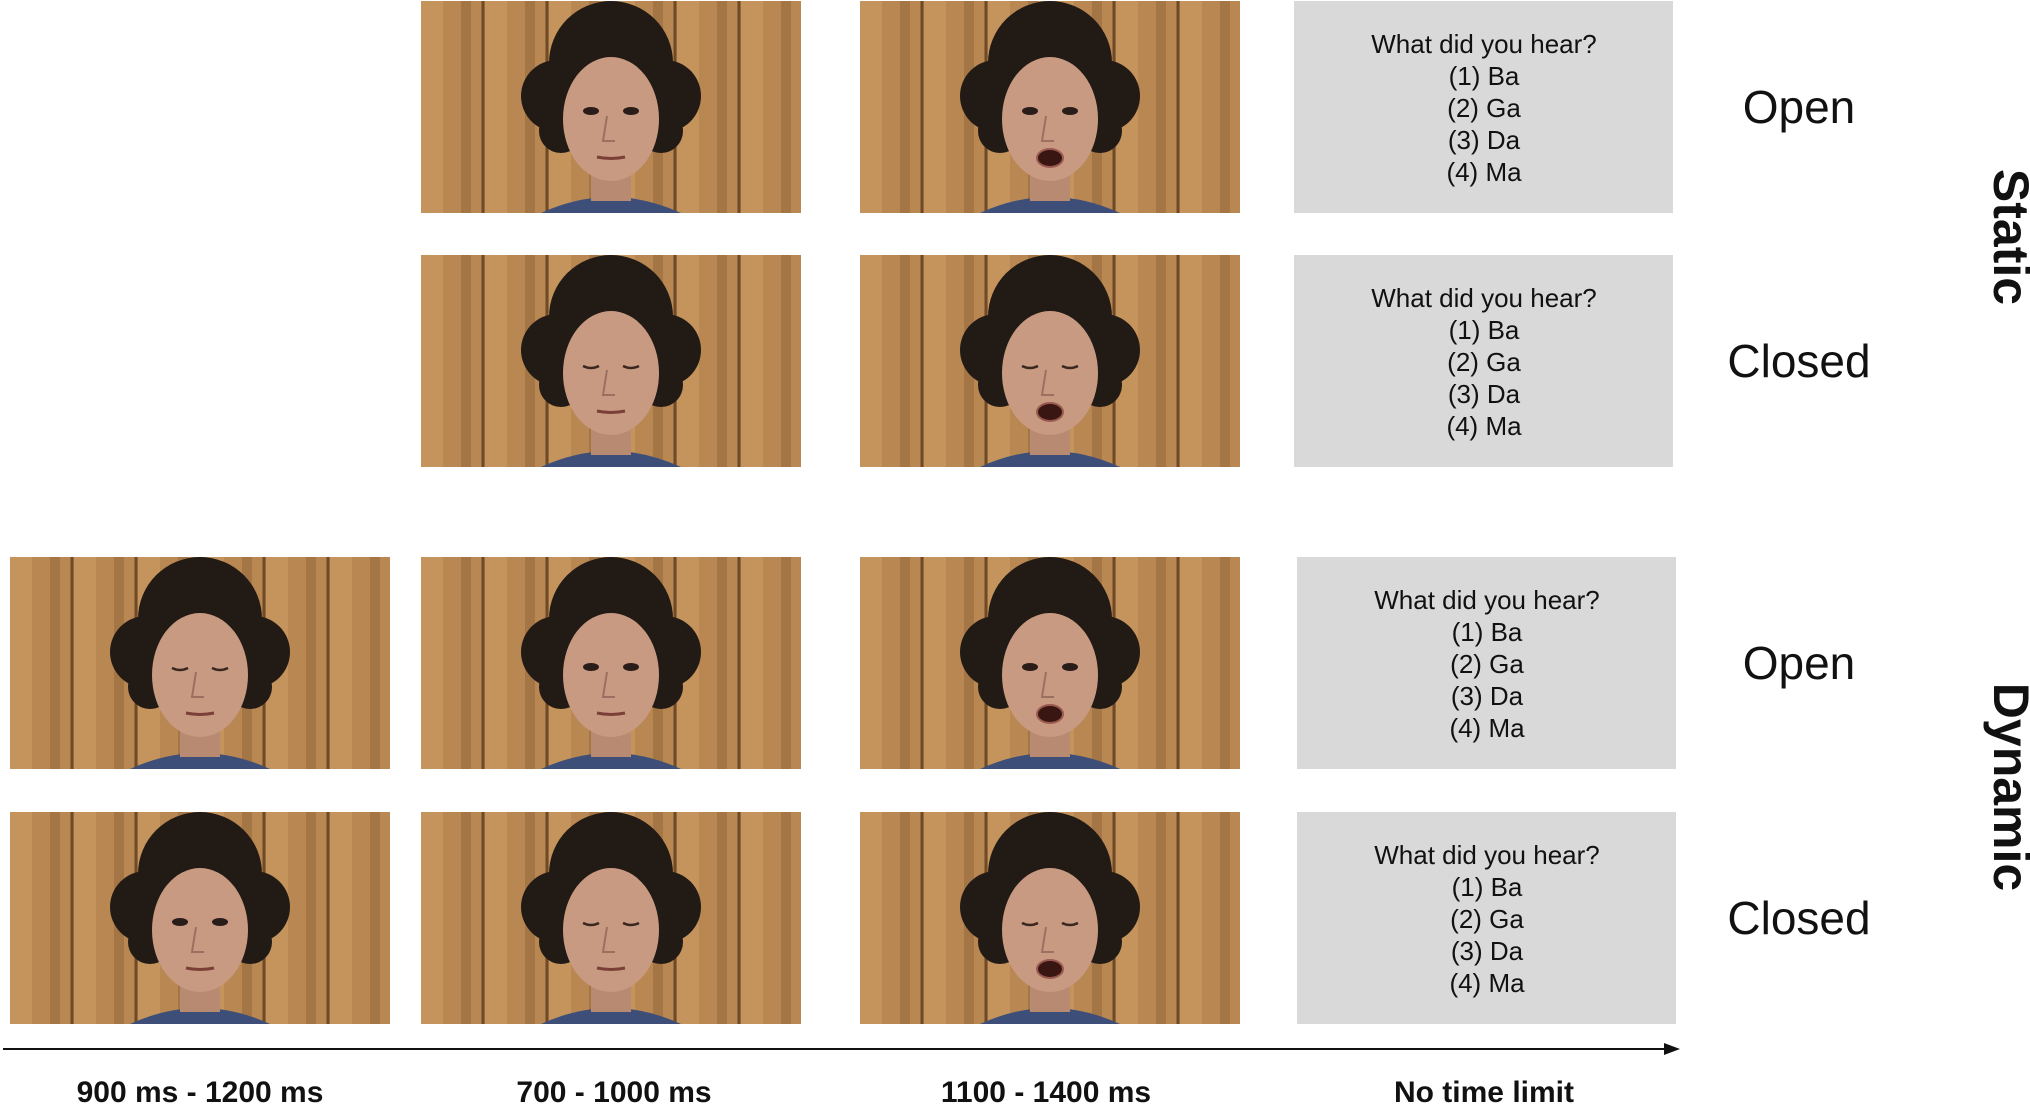 This screenshot has width=2030, height=1110. Describe the element at coordinates (613, 1092) in the screenshot. I see `timeline-label: 700 - 1000 ms` at that location.